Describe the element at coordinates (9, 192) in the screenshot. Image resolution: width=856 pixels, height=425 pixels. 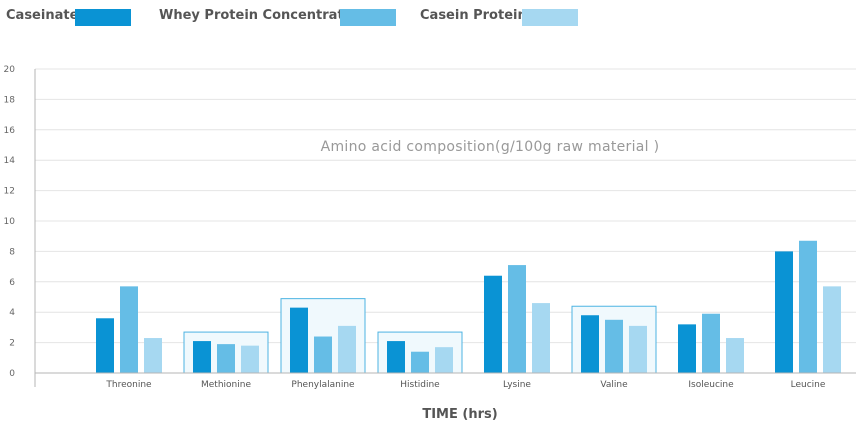
I see `y-tick-label: 12` at that location.